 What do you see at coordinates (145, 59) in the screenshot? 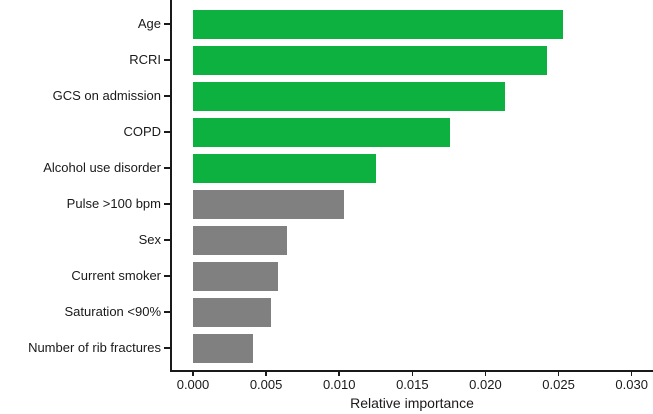
I see `y-axis-label: RCRI` at bounding box center [145, 59].